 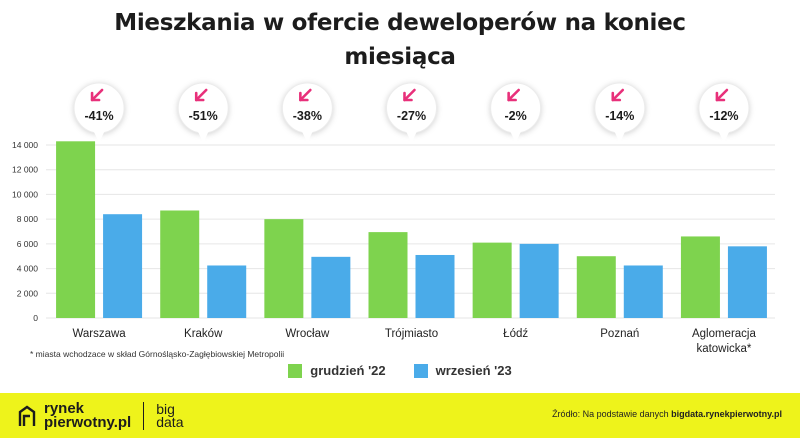 I want to click on y-tick-label: 0, so click(x=35, y=318).